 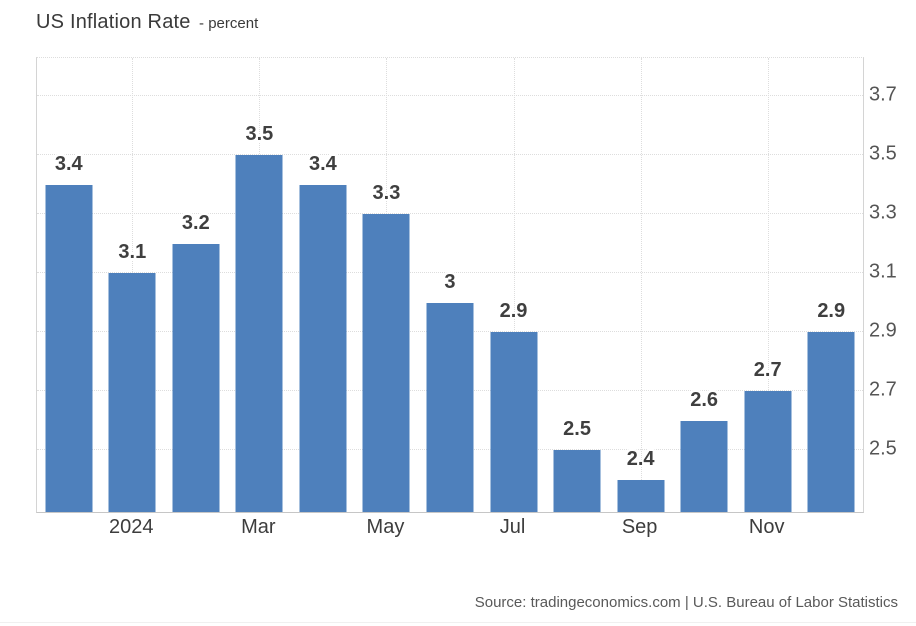 I want to click on chart-header: US Inflation Rate - percent, so click(x=147, y=22).